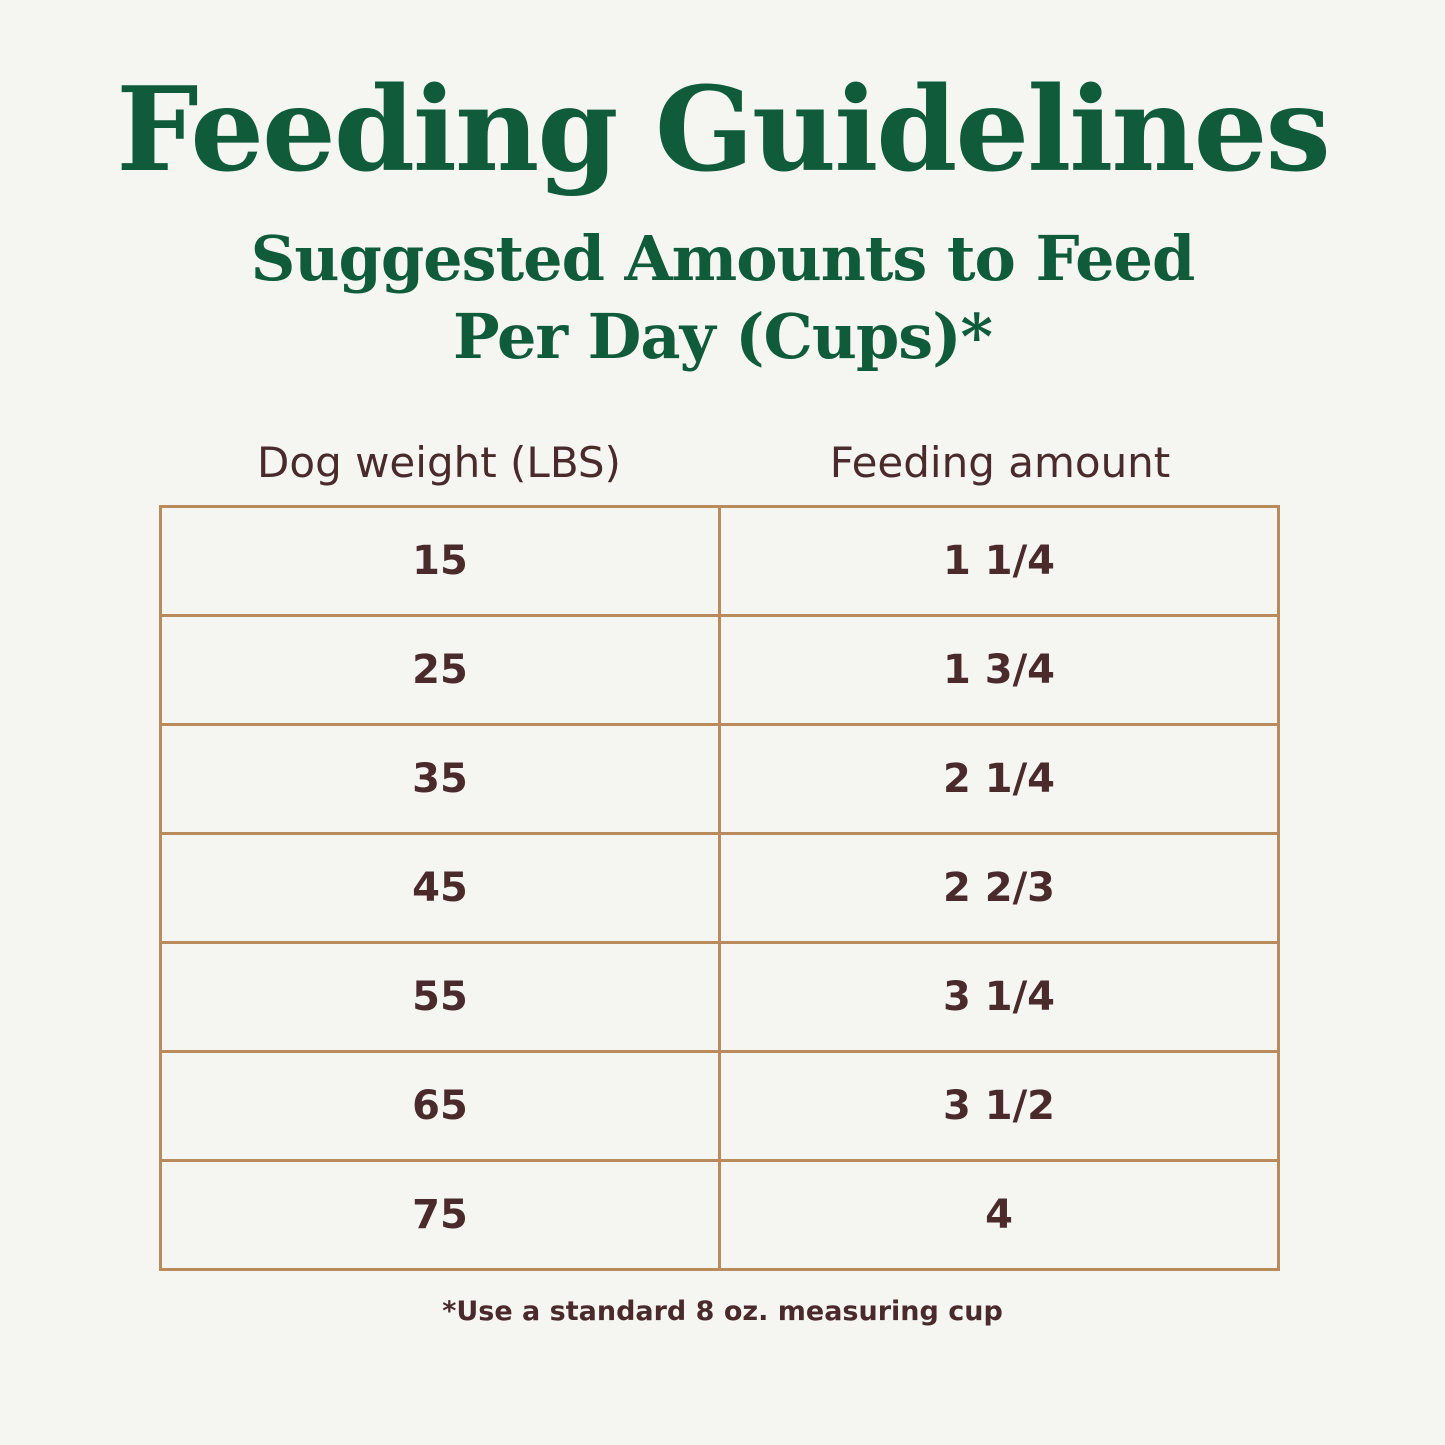 The width and height of the screenshot is (1445, 1445). I want to click on table-row: 25 1 3/4, so click(719, 670).